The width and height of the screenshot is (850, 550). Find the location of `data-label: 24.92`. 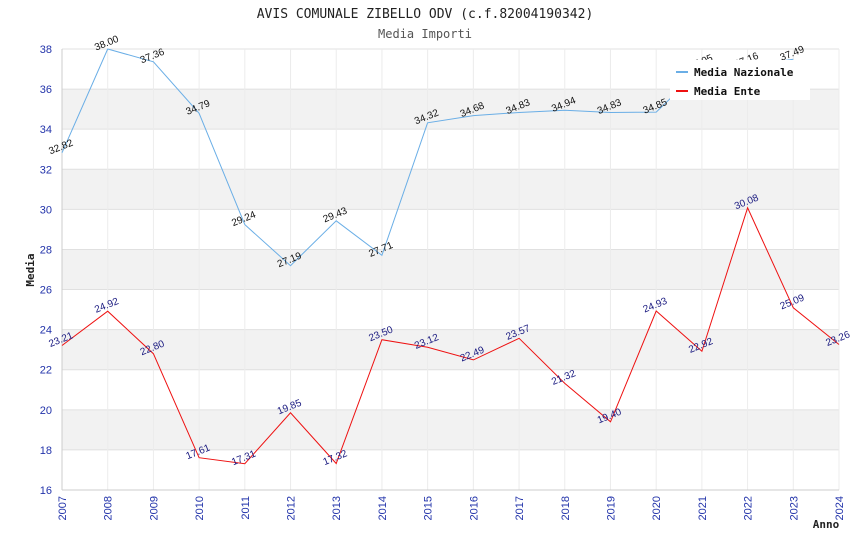

data-label: 24.92 is located at coordinates (107, 306).